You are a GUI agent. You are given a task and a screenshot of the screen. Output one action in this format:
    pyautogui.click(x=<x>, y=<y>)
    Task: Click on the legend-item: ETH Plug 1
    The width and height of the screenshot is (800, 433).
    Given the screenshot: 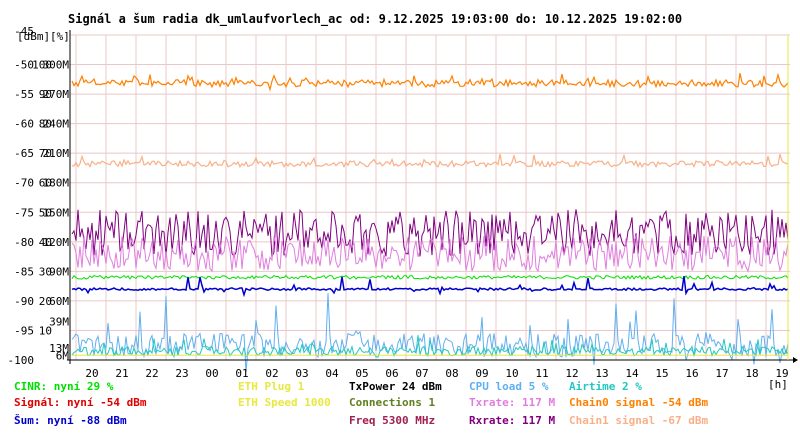 What is the action you would take?
    pyautogui.click(x=271, y=386)
    